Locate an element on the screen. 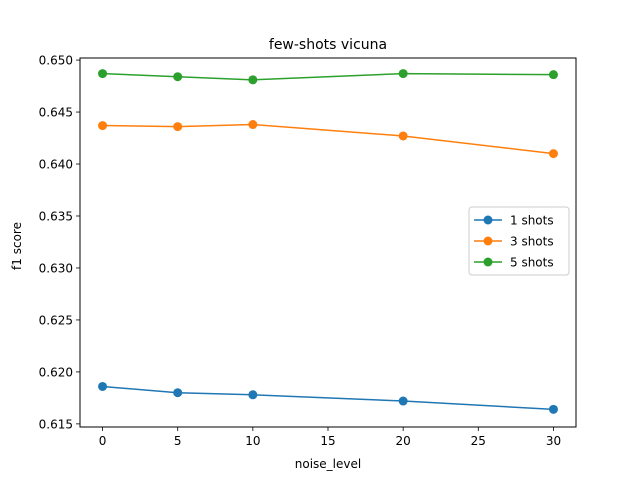 This screenshot has height=480, width=640. x-tick-label: 30 is located at coordinates (553, 441).